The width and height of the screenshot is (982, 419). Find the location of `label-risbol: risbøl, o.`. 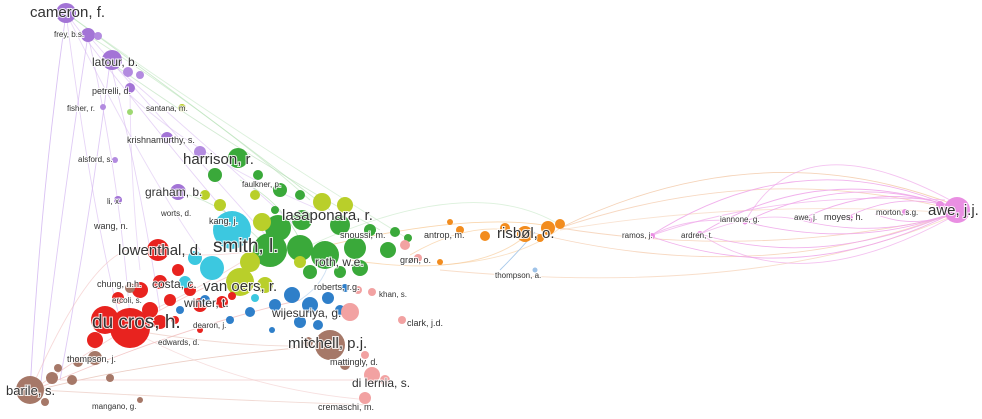

label-risbol: risbøl, o. is located at coordinates (526, 233).